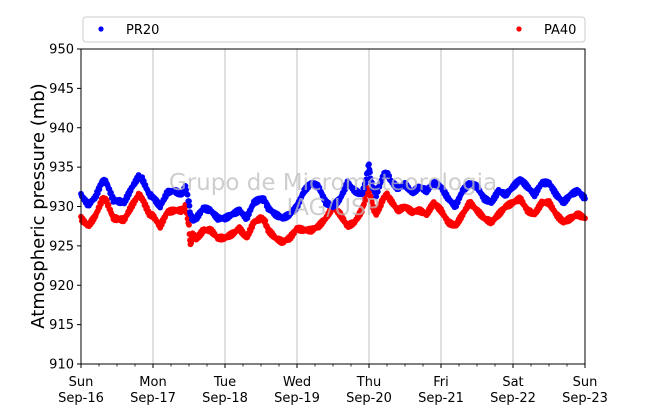 The image size is (650, 409). Describe the element at coordinates (61, 89) in the screenshot. I see `y-tick-label-945: 945` at that location.